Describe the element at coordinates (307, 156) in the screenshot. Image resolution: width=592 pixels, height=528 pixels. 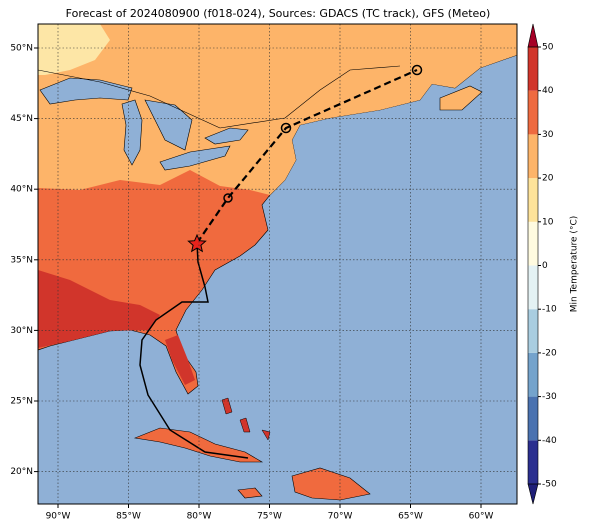
I see `tc-track-forecast` at that location.